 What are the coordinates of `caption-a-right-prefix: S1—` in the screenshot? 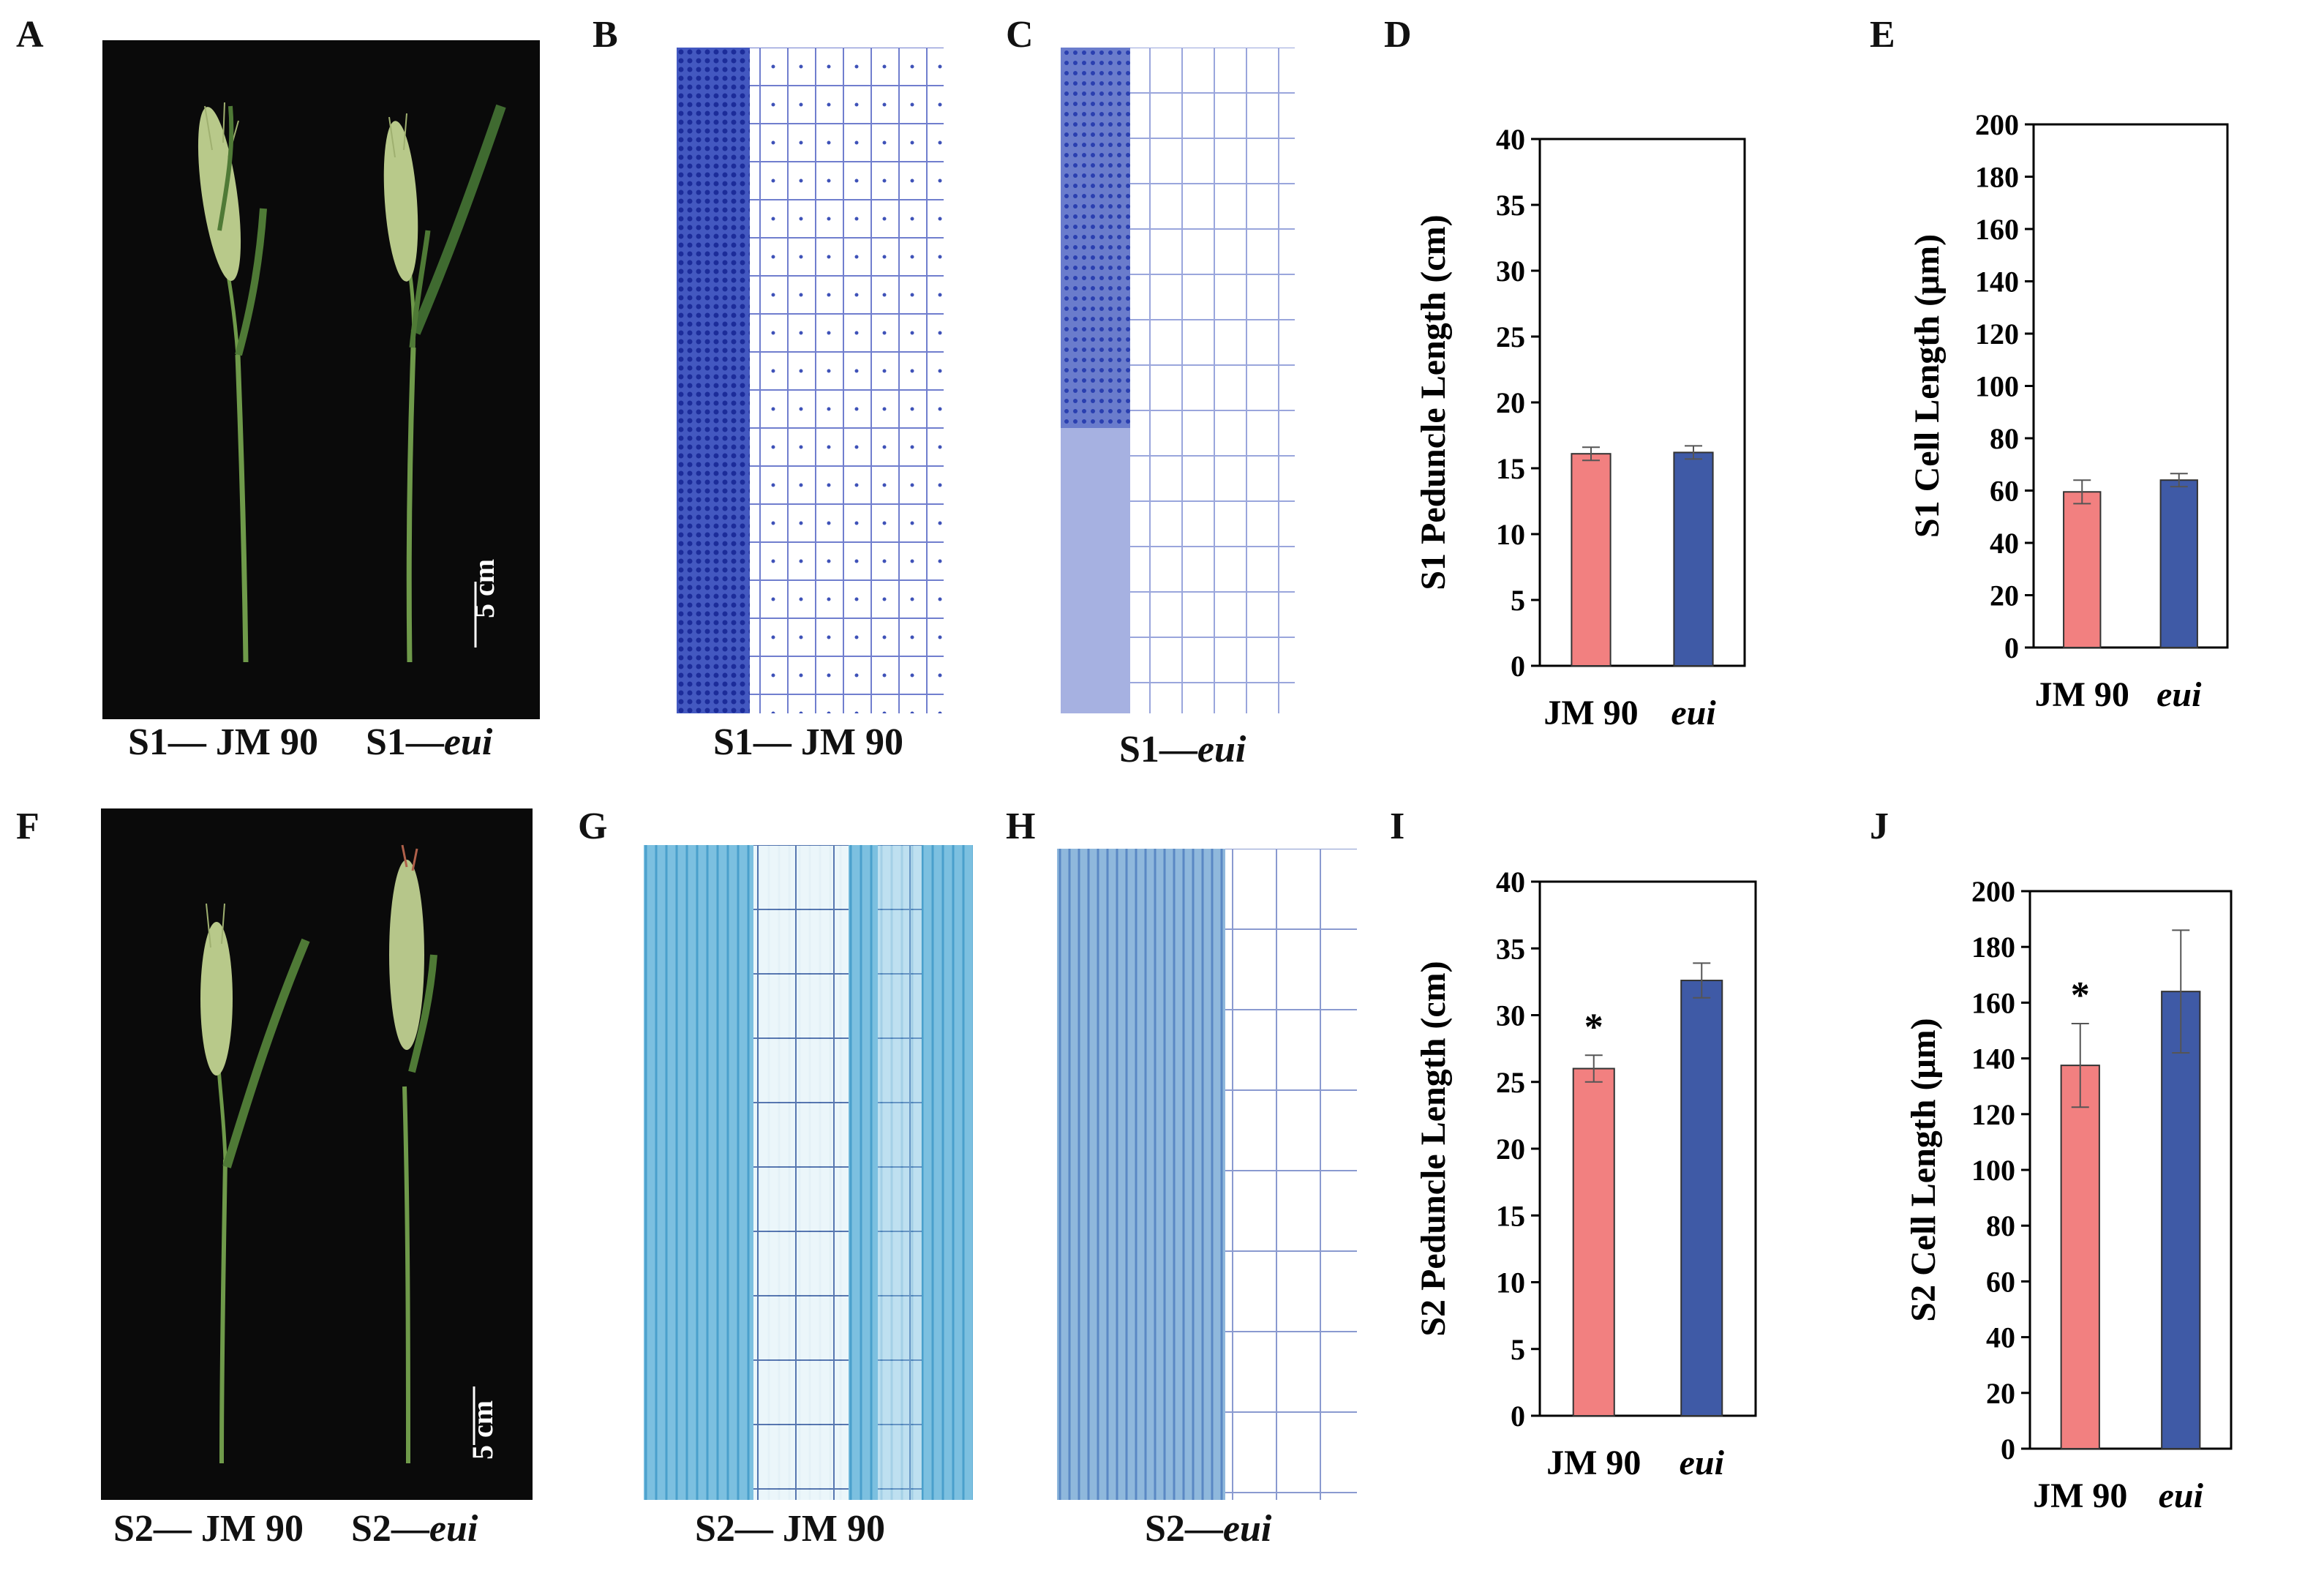 It's located at (405, 742).